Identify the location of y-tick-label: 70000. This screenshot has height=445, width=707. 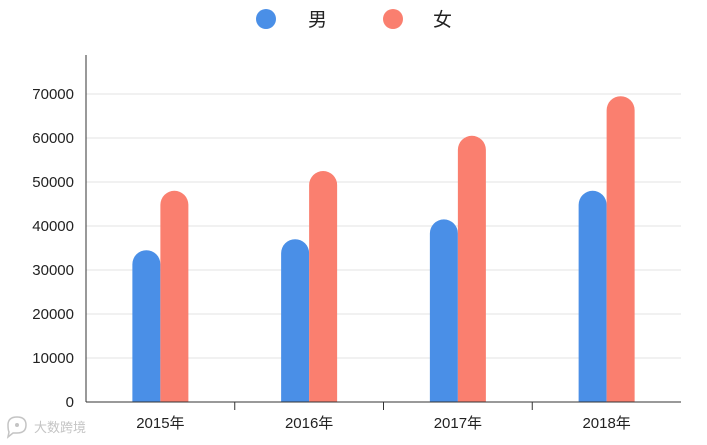
(53, 94).